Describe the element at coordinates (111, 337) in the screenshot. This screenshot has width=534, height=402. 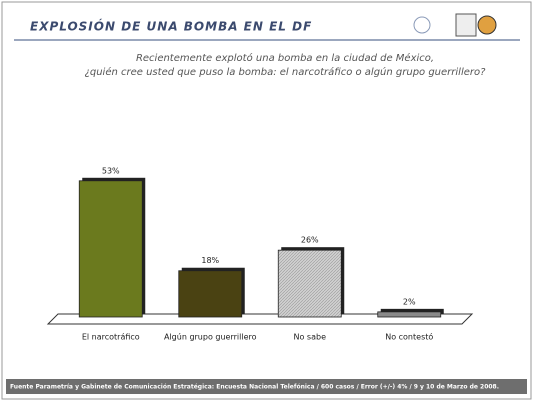
I see `x-tick-label: El narcotráfico` at that location.